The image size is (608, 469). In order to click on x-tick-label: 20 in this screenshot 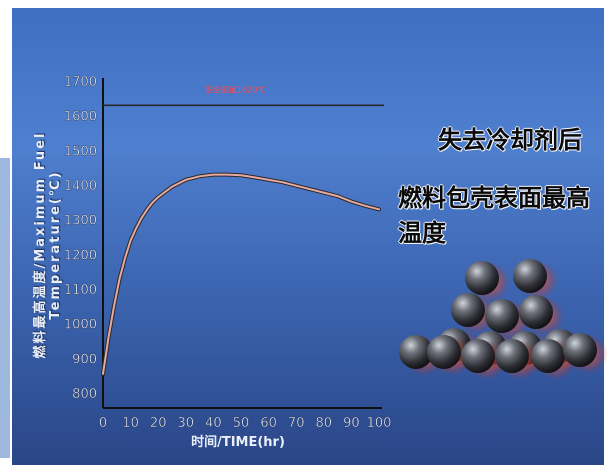, I will do `click(158, 423)`.